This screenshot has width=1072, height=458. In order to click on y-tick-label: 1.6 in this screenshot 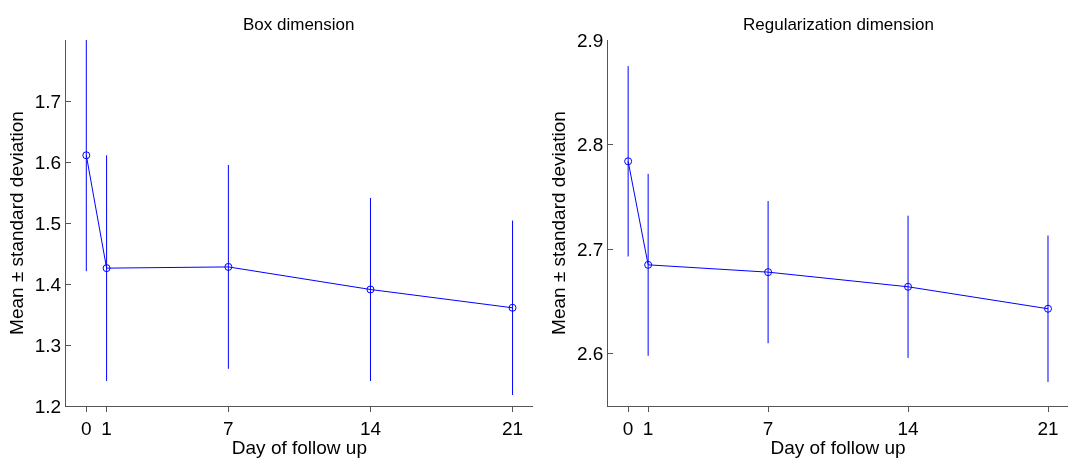, I will do `click(48, 162)`.